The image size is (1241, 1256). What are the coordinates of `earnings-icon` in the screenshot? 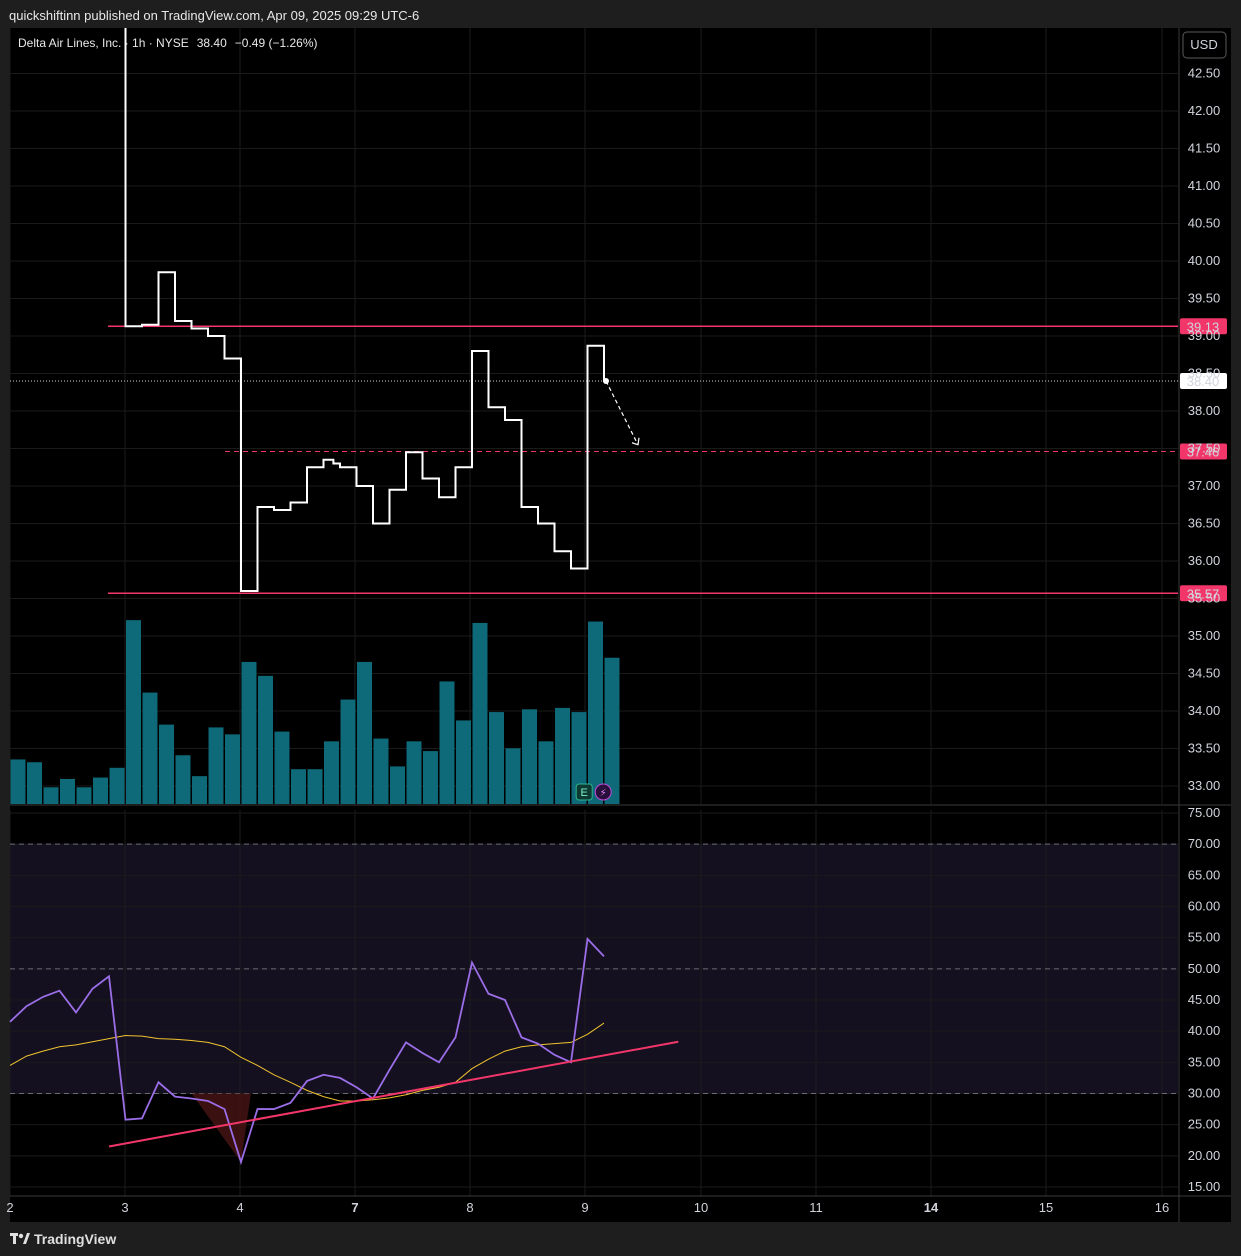 It's located at (584, 792).